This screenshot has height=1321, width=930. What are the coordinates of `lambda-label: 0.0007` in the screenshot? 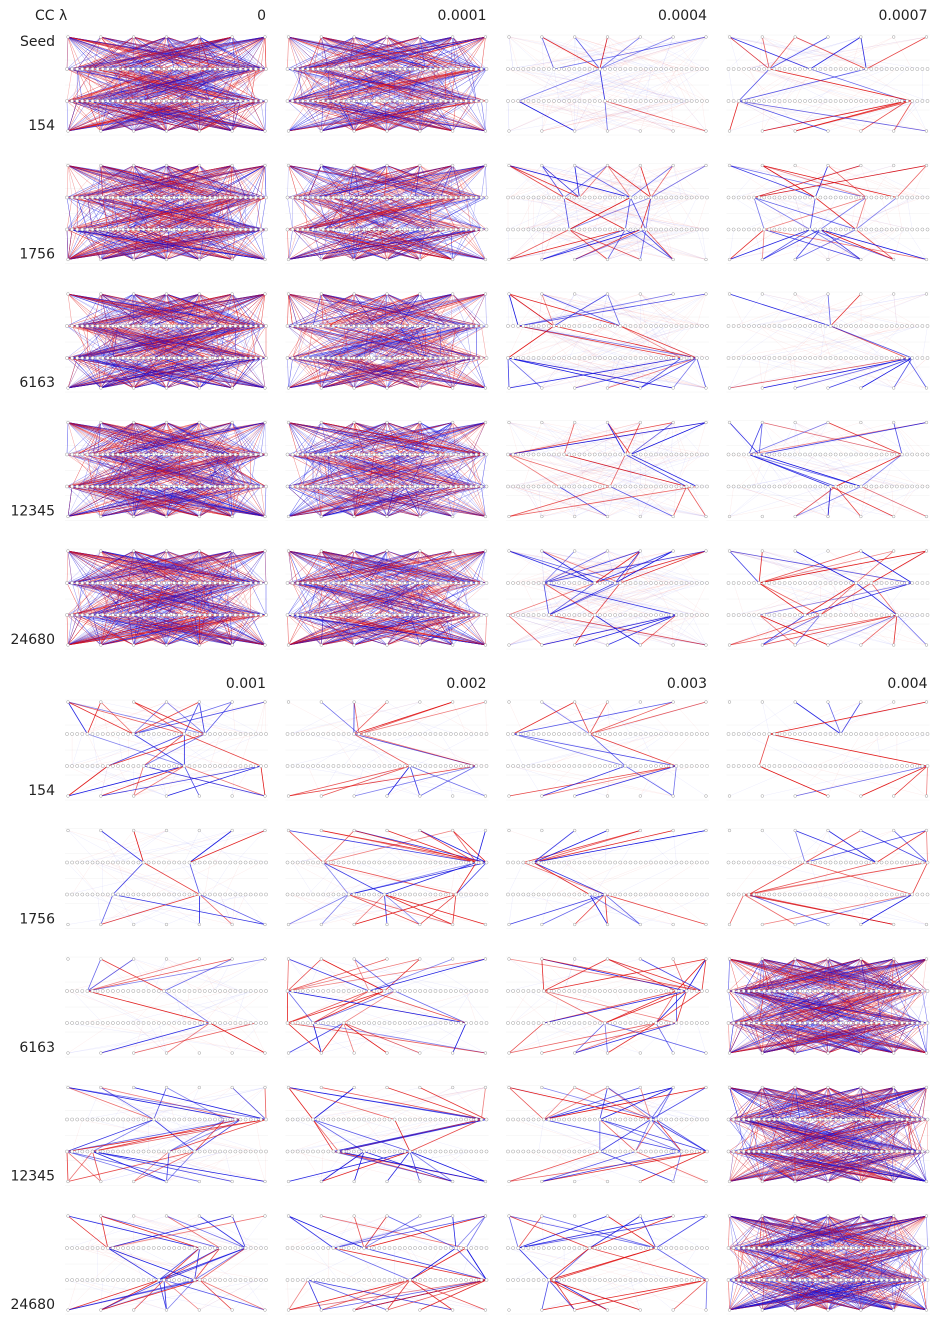 It's located at (903, 16).